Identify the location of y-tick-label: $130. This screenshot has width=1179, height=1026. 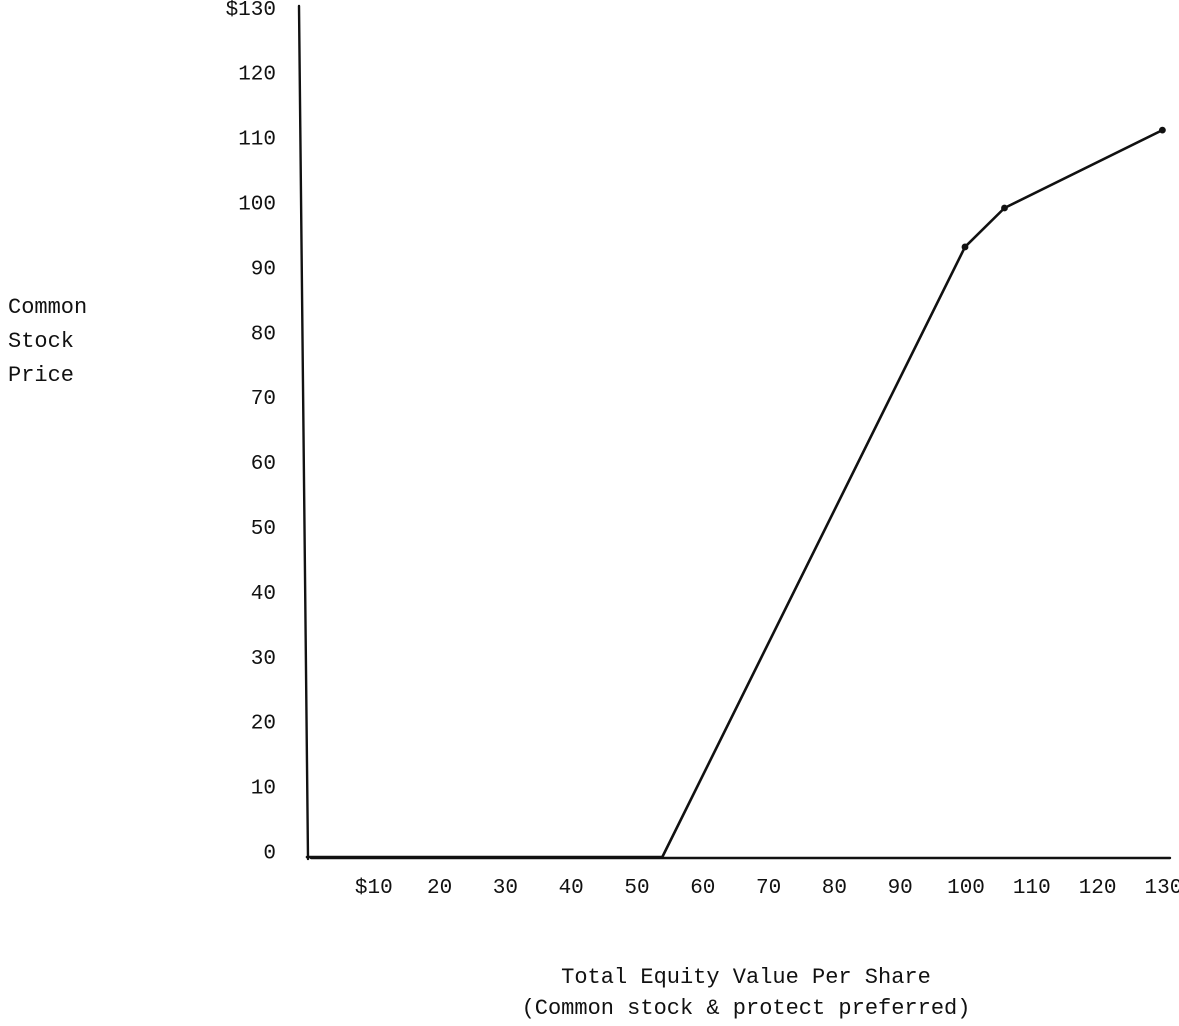
(251, 11).